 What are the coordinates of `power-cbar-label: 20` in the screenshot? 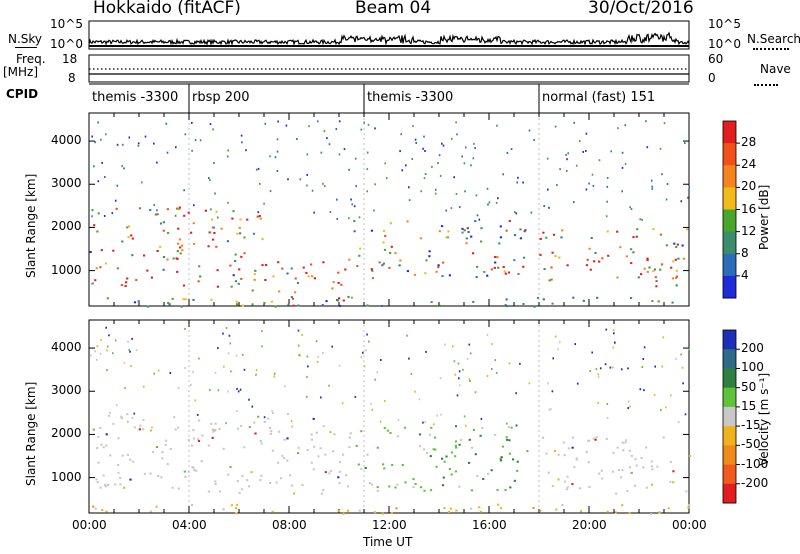 It's located at (749, 186).